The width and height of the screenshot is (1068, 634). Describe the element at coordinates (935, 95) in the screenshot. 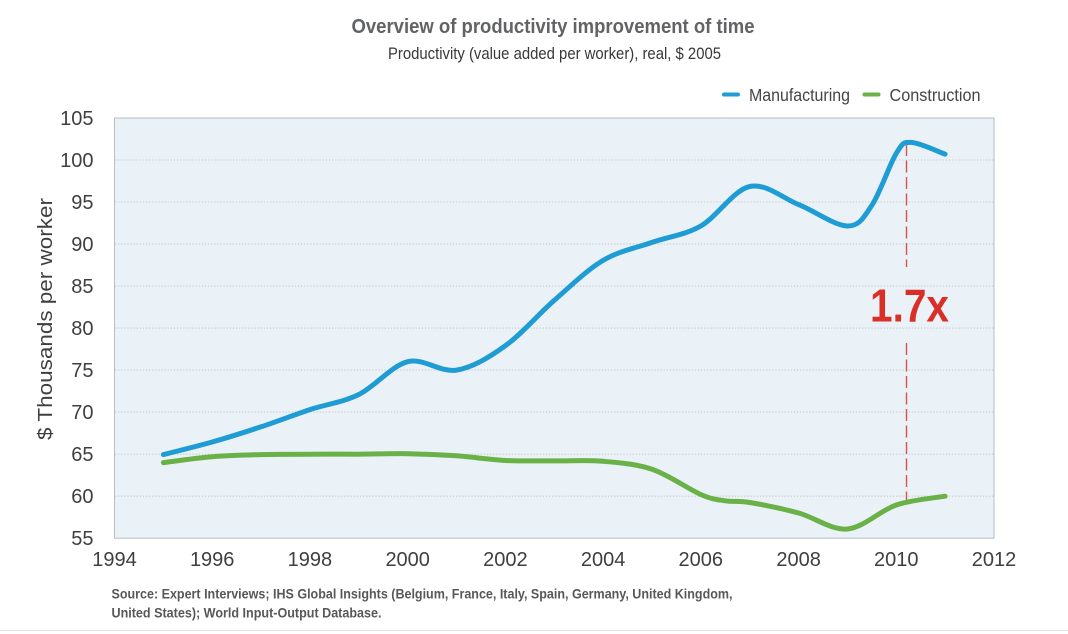

I see `svg-text: Construction` at that location.